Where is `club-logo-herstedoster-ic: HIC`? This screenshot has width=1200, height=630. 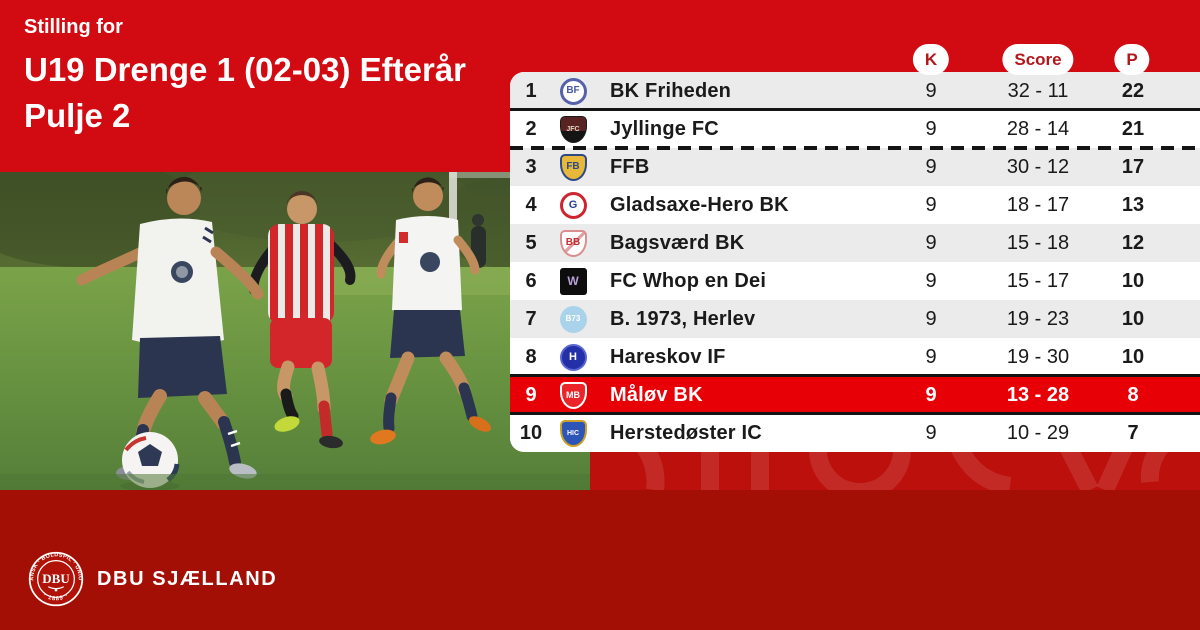 club-logo-herstedoster-ic: HIC is located at coordinates (573, 433).